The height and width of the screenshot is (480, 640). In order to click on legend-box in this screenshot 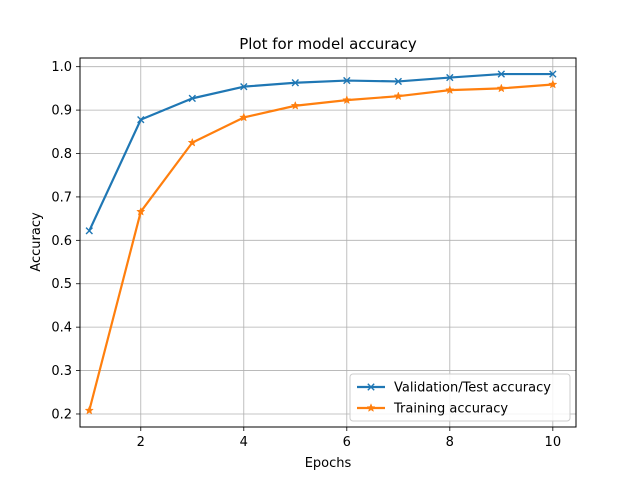, I will do `click(460, 397)`.